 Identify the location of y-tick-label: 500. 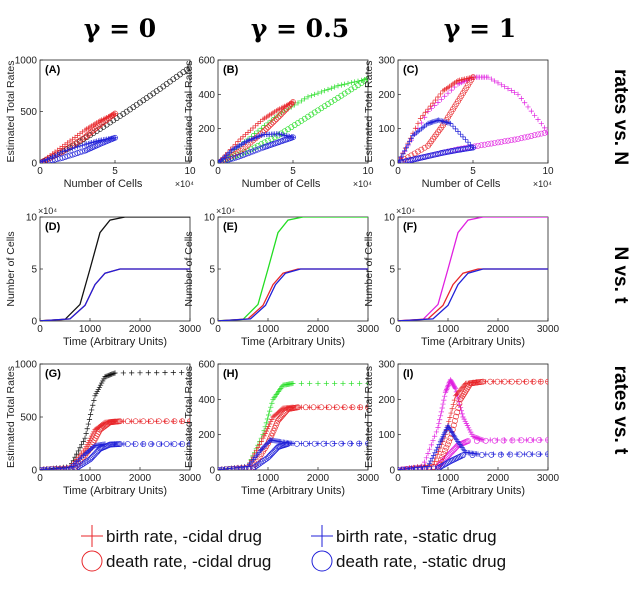
(28, 418).